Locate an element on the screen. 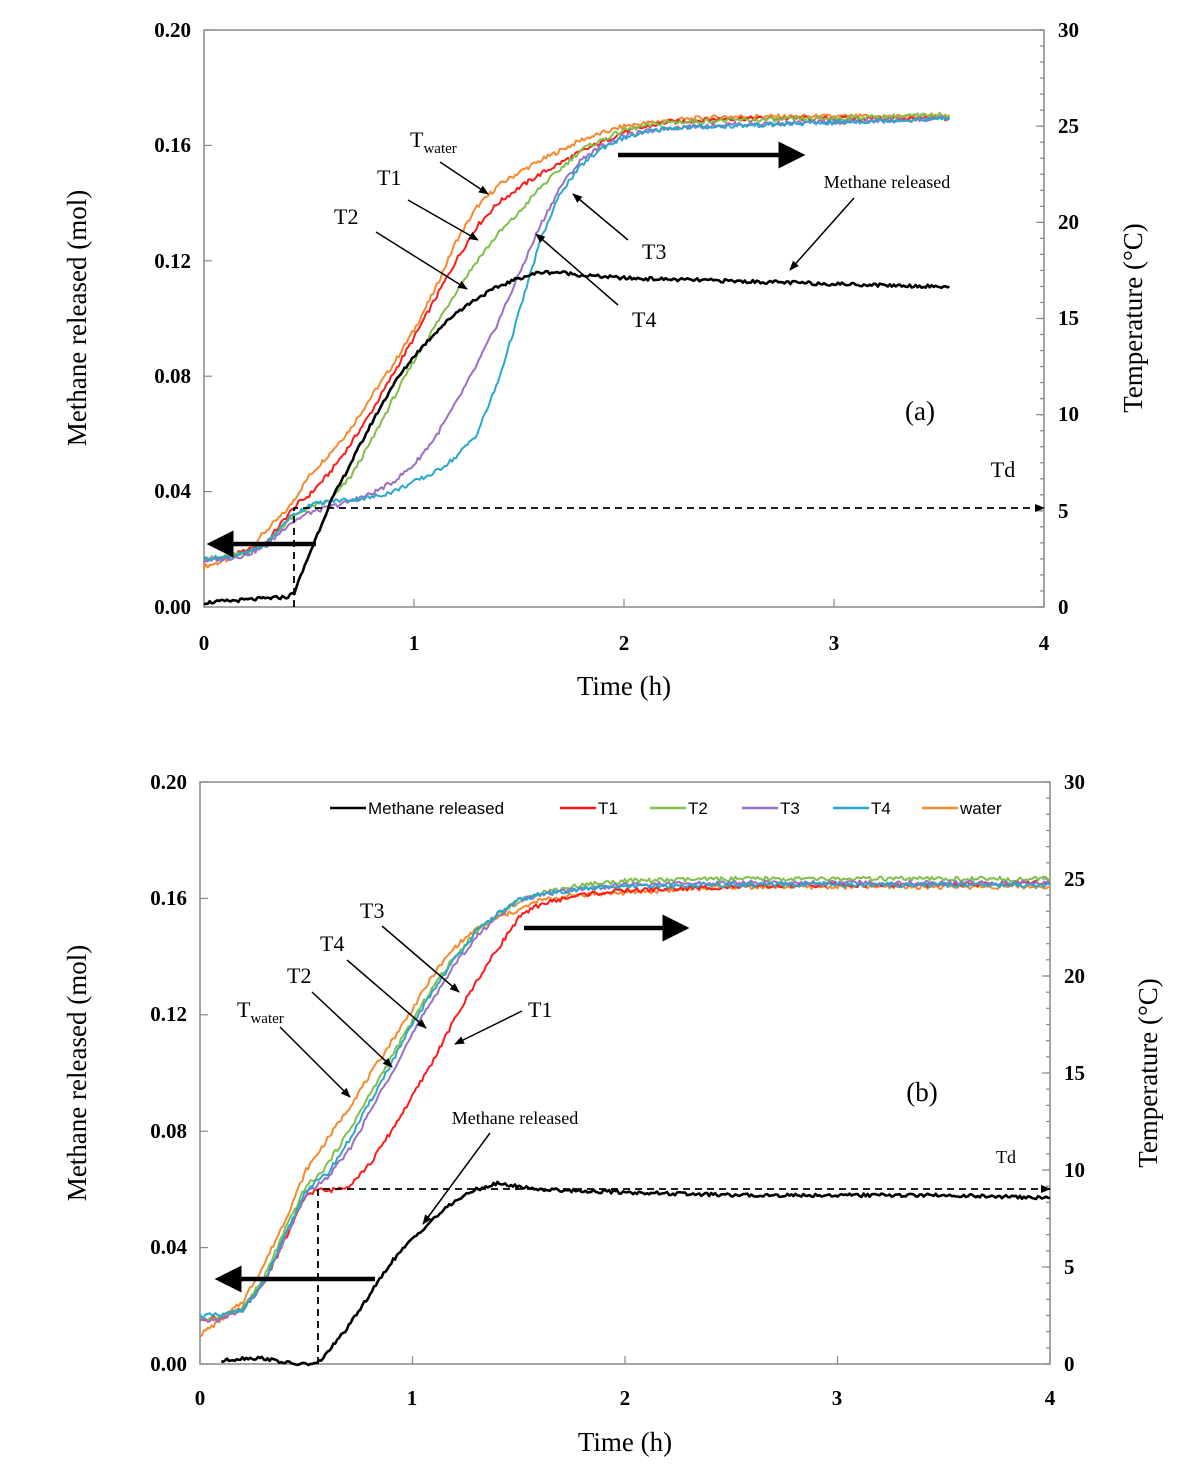 This screenshot has width=1196, height=1483. panel-label-a: (a) is located at coordinates (920, 411).